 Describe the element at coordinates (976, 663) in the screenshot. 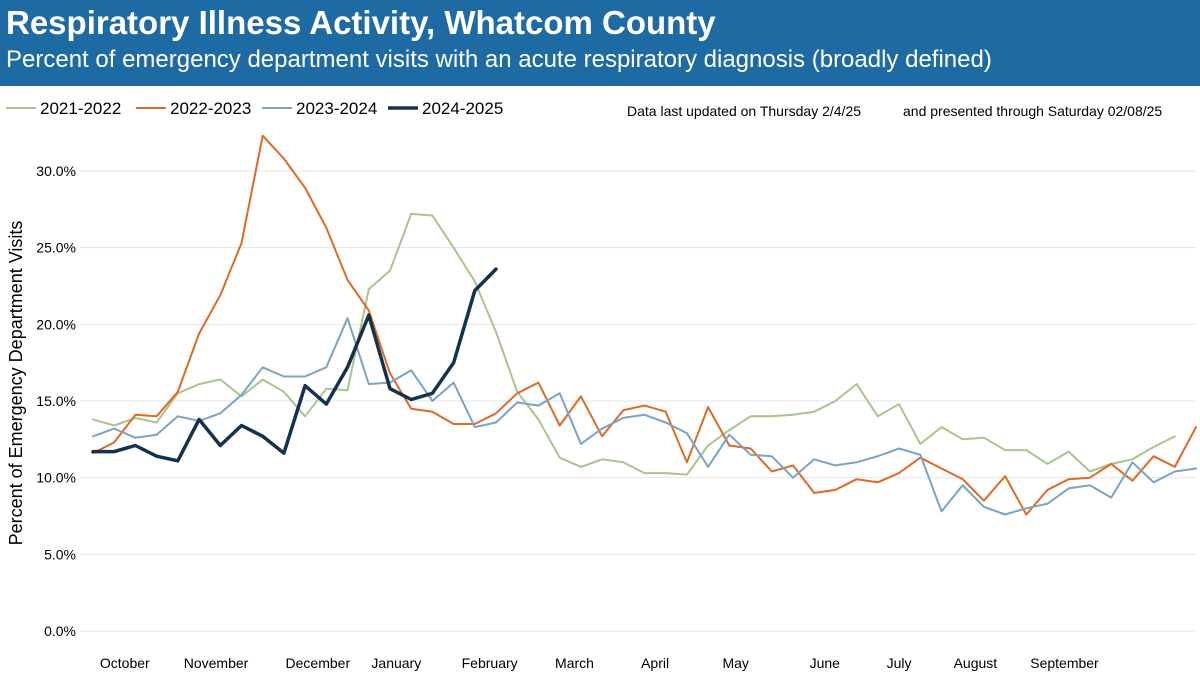

I see `x-tick-label: August` at that location.